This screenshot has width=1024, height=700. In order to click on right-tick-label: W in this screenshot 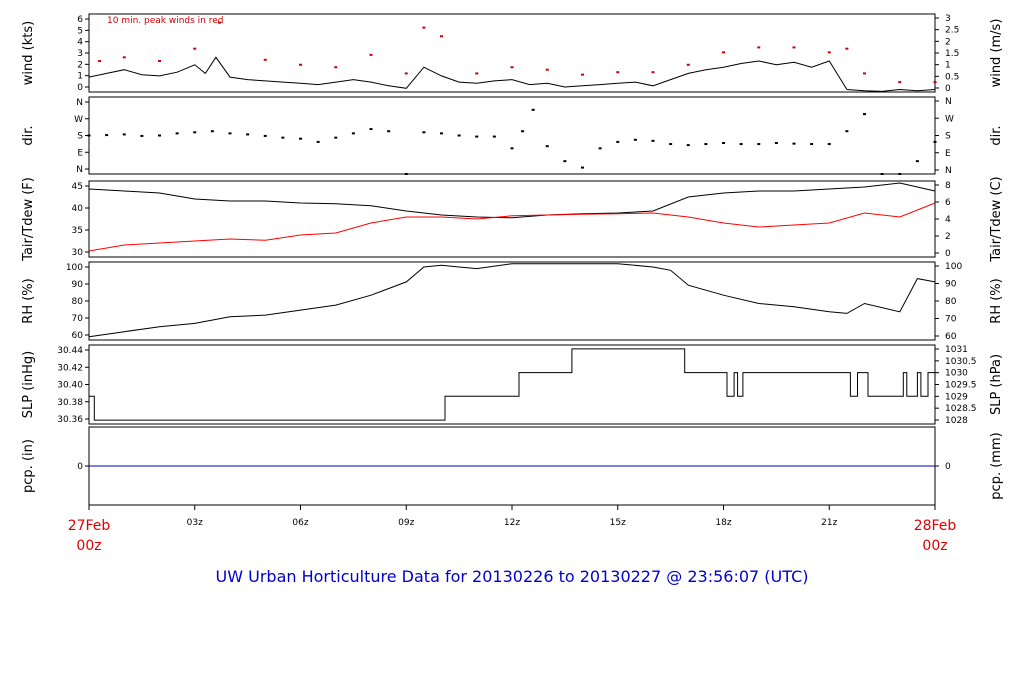, I will do `click(949, 119)`.